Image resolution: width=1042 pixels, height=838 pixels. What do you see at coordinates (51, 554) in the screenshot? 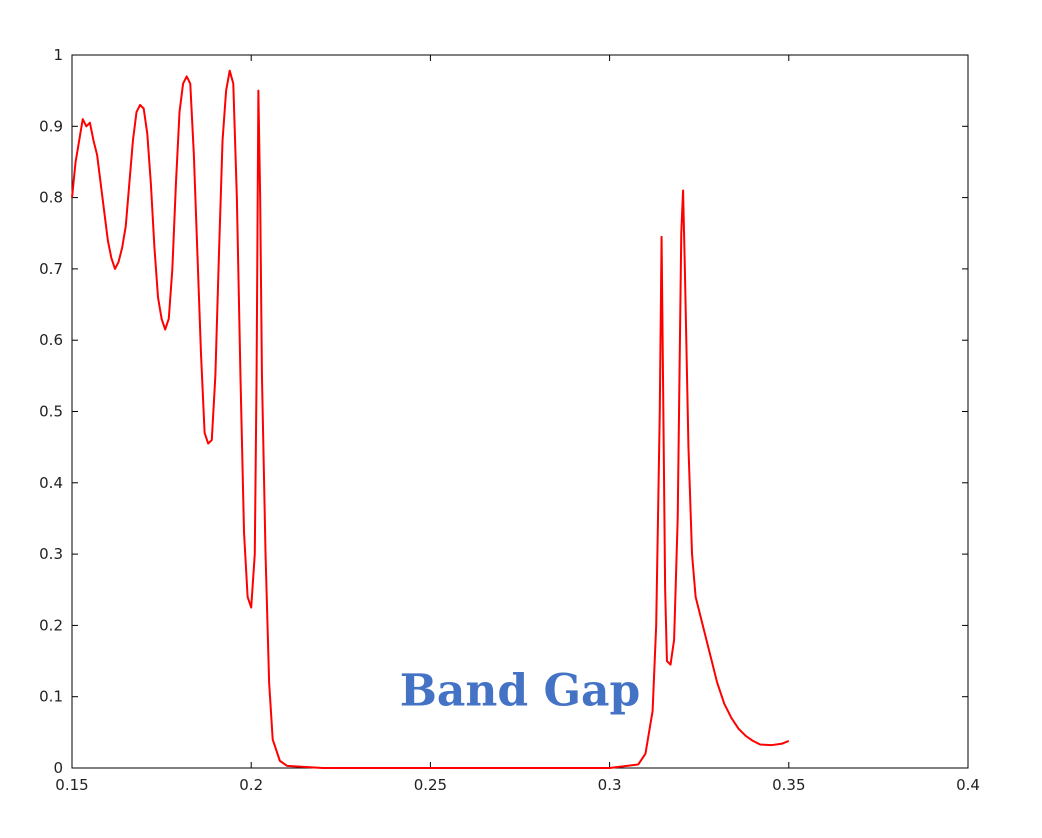
I see `y-tick-label: 0.3` at bounding box center [51, 554].